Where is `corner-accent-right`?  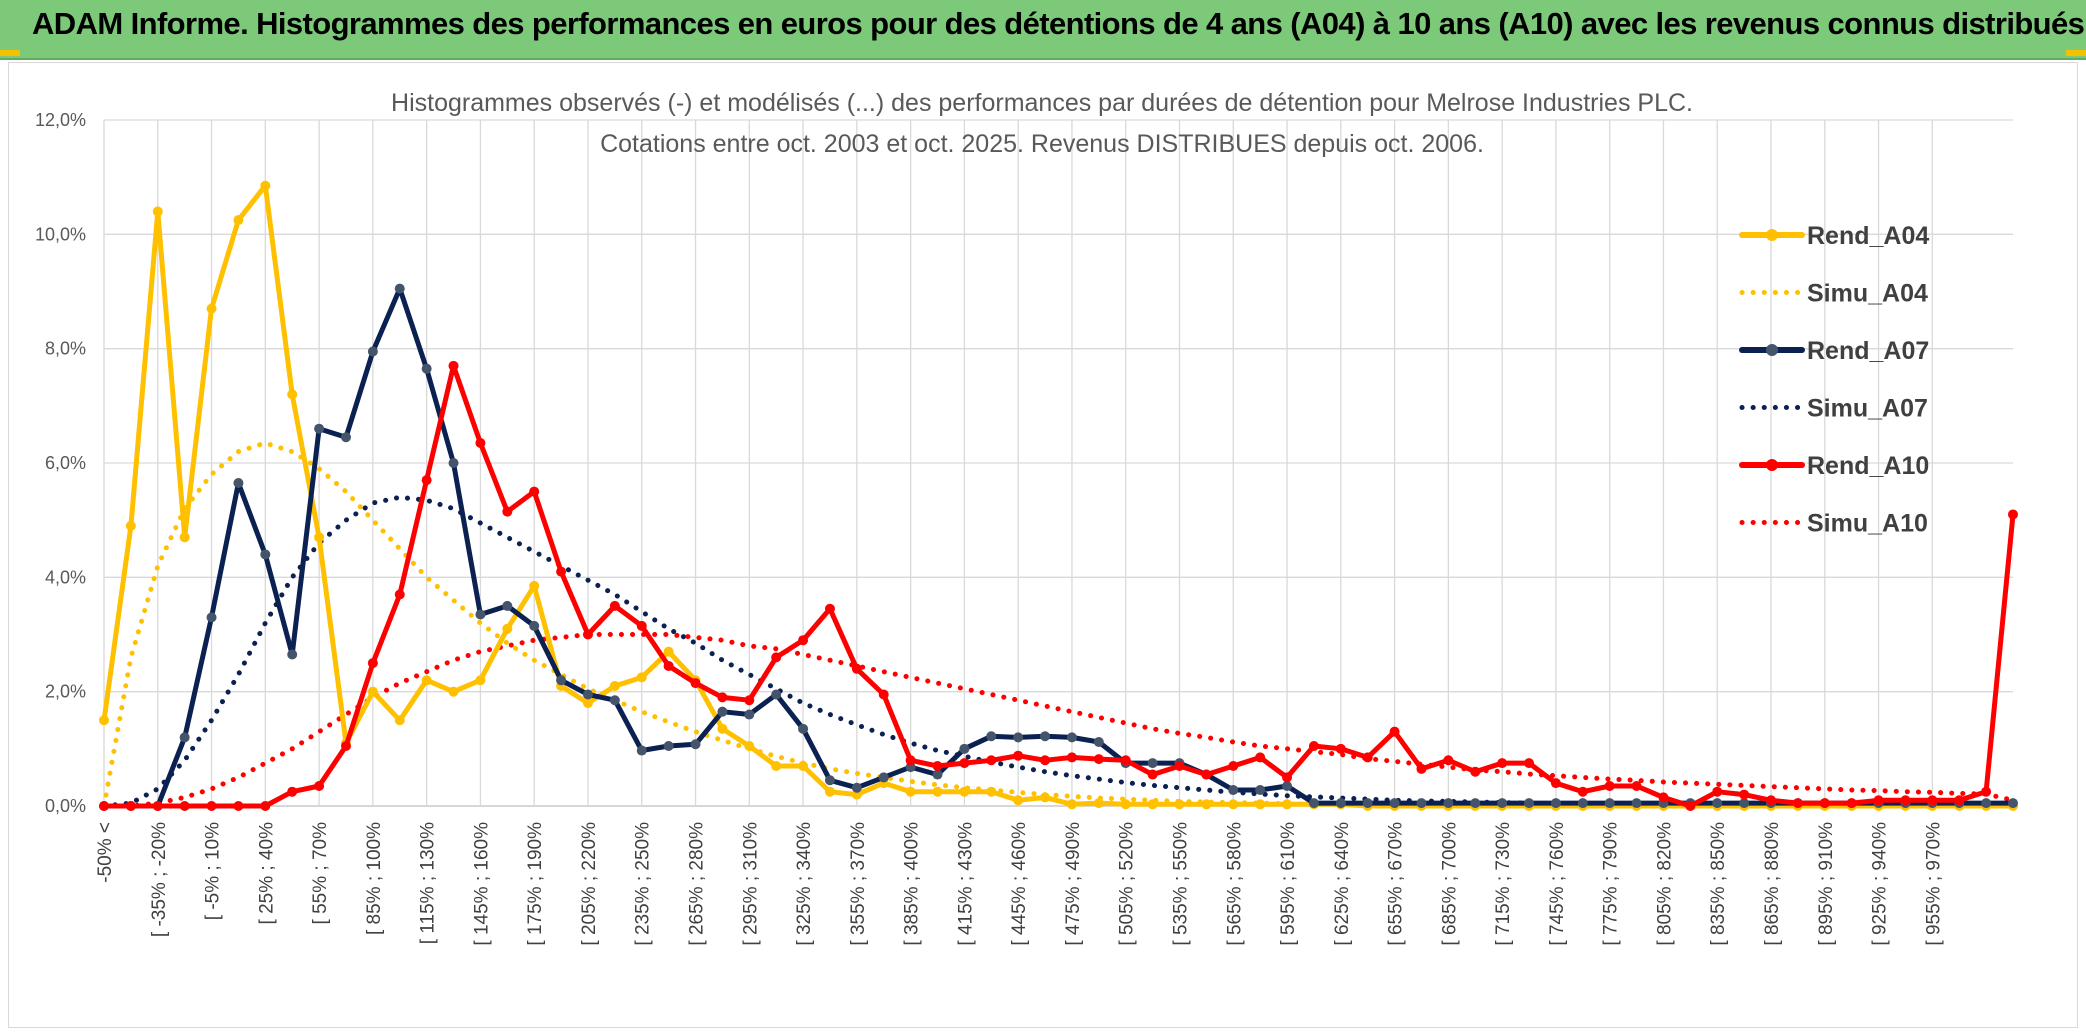
corner-accent-right is located at coordinates (2076, 53).